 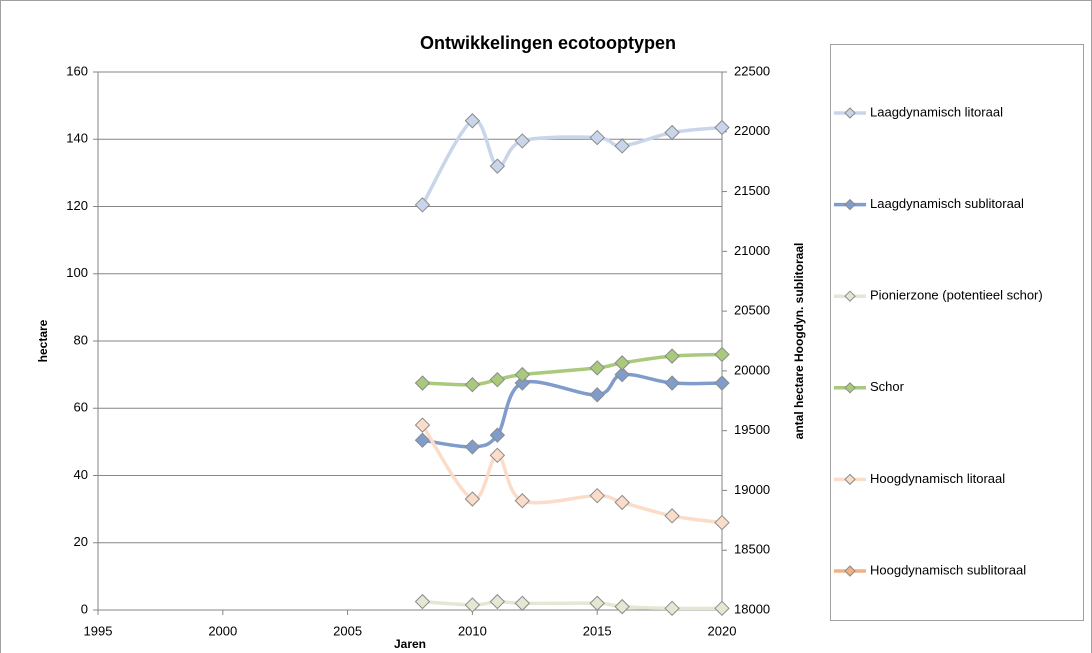 I want to click on legend-label: Hoogdynamisch sublitoraal, so click(x=948, y=569).